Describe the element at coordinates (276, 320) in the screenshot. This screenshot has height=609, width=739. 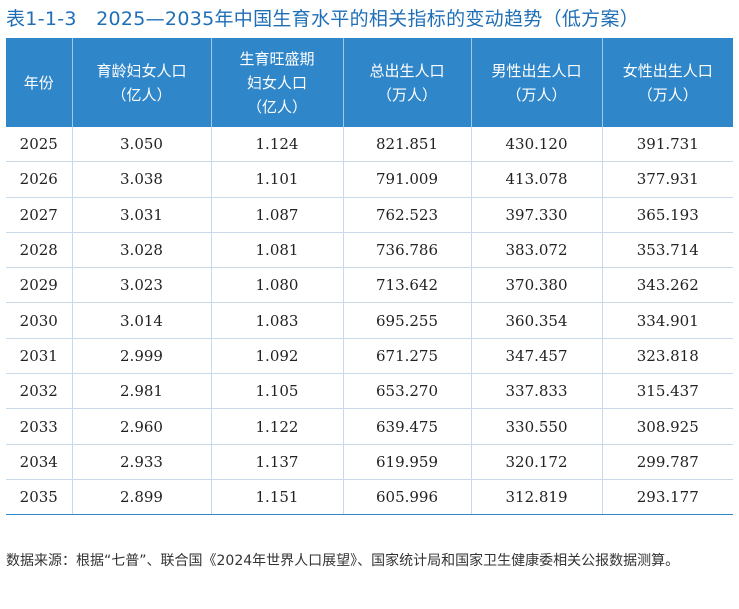
I see `value-cell: 1.083` at that location.